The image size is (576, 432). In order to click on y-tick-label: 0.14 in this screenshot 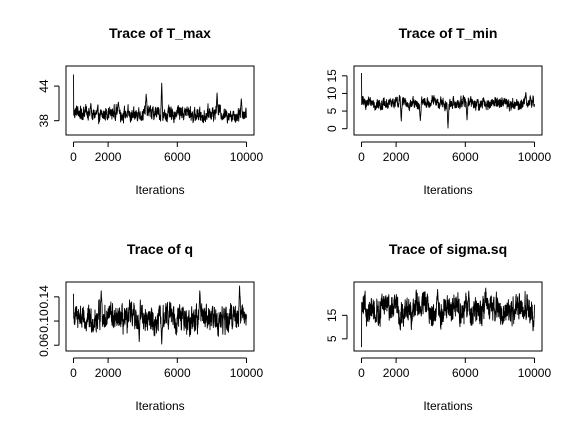, I will do `click(44, 297)`.